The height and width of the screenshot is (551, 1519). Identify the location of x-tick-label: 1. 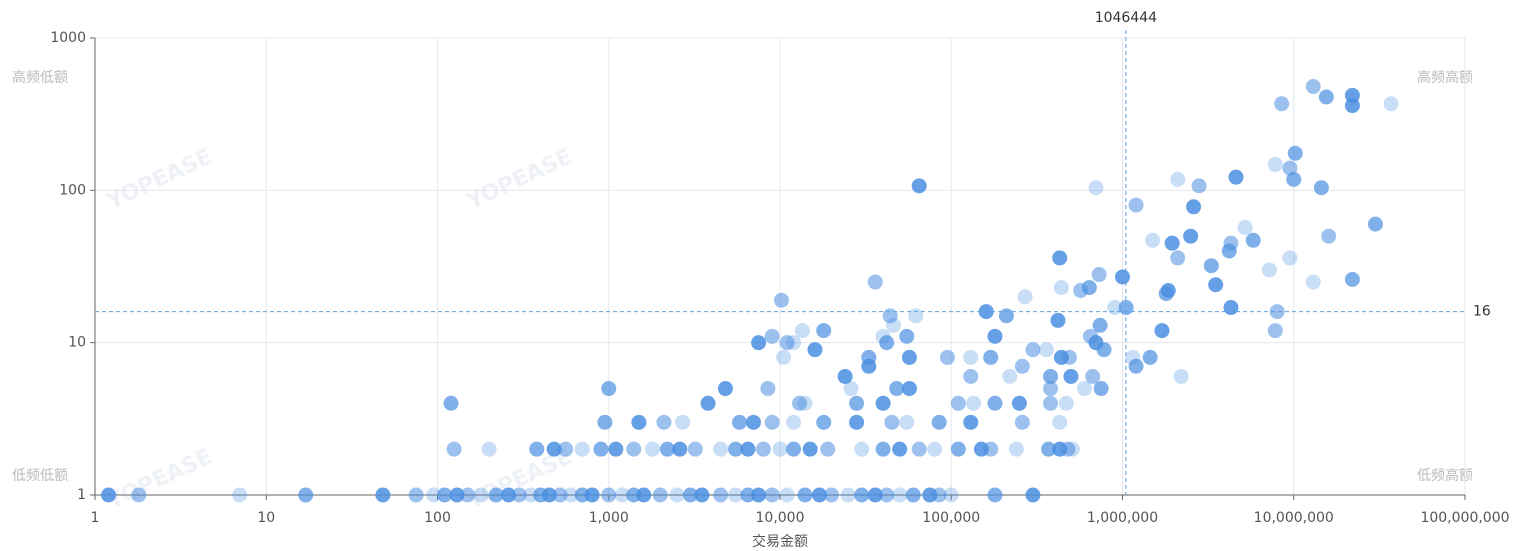
(95, 518).